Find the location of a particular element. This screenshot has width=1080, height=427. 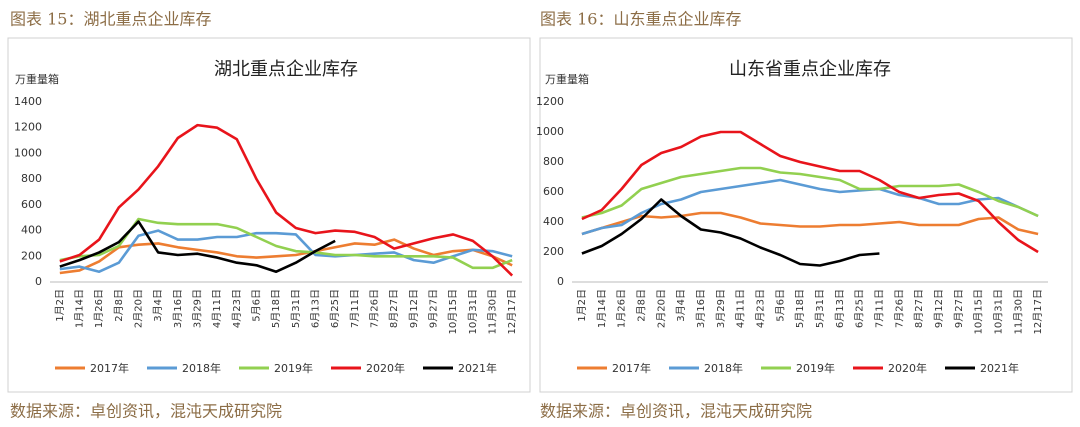

y-tick-label: 1400 is located at coordinates (28, 101).